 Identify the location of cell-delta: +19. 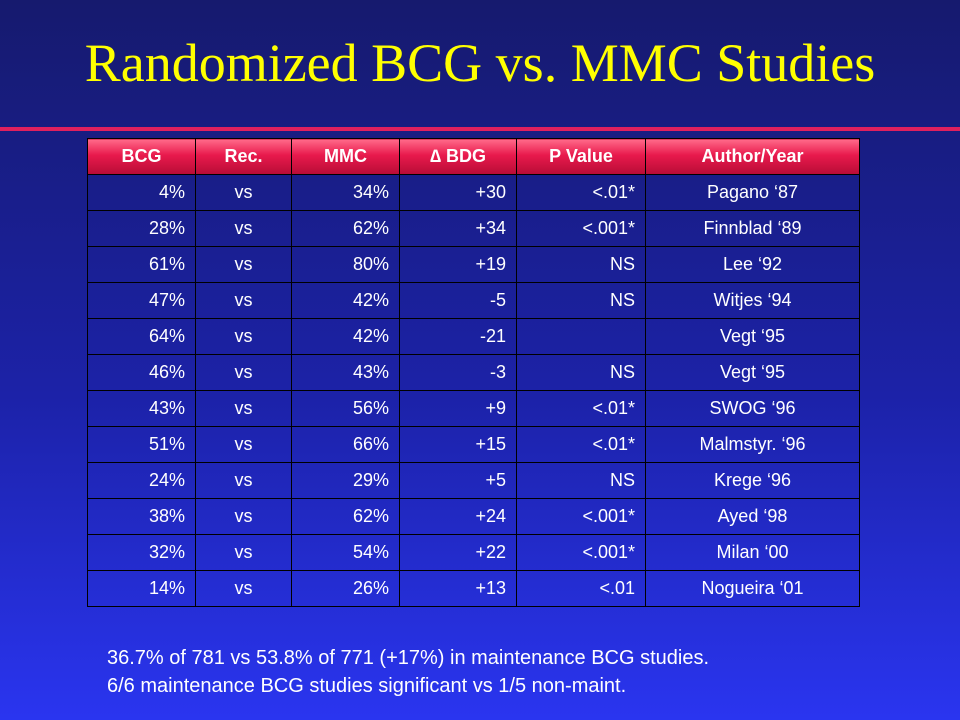
(458, 264).